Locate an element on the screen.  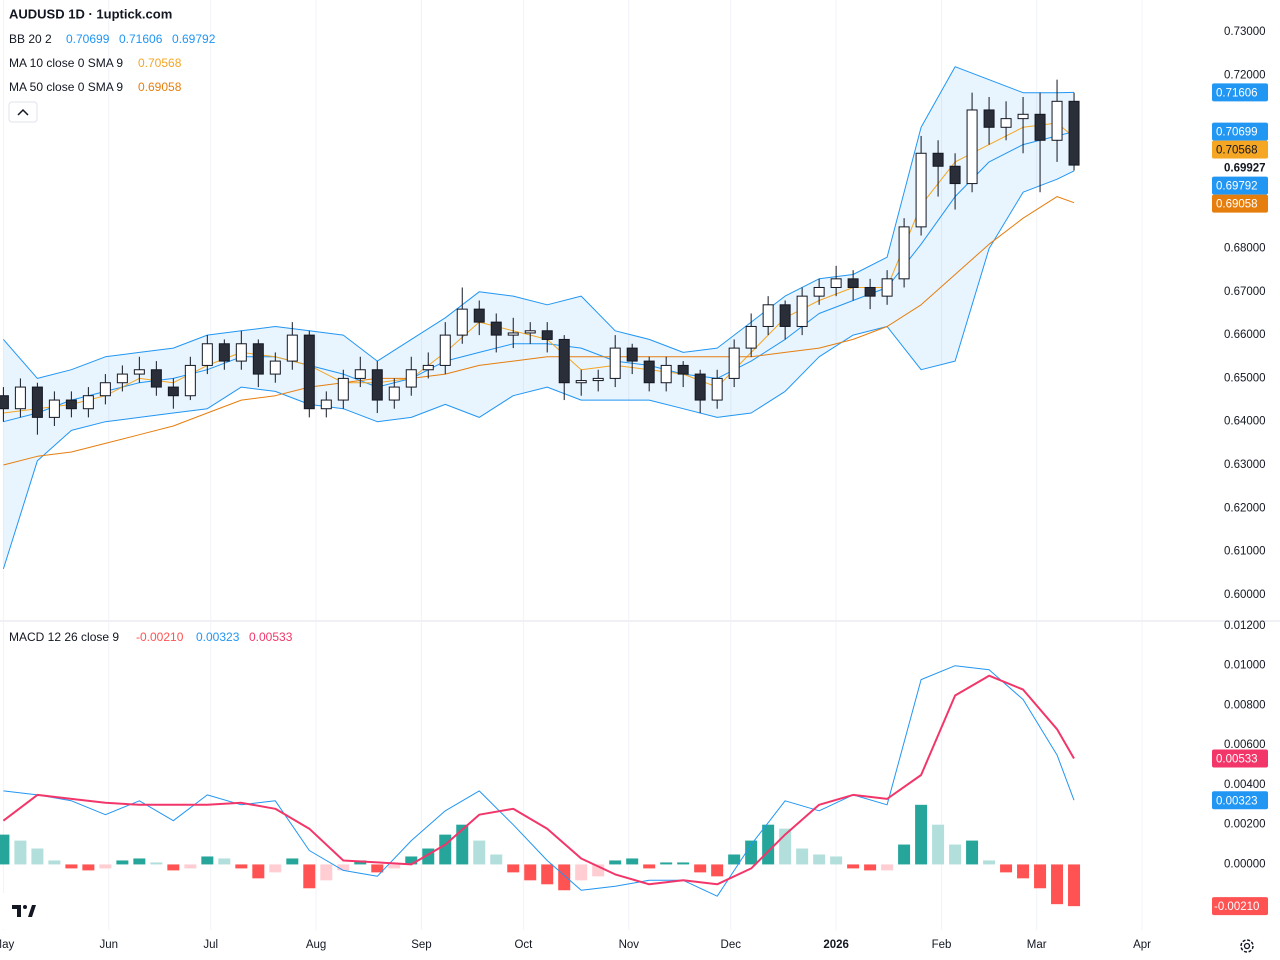
x-tick-label: Jul is located at coordinates (210, 945).